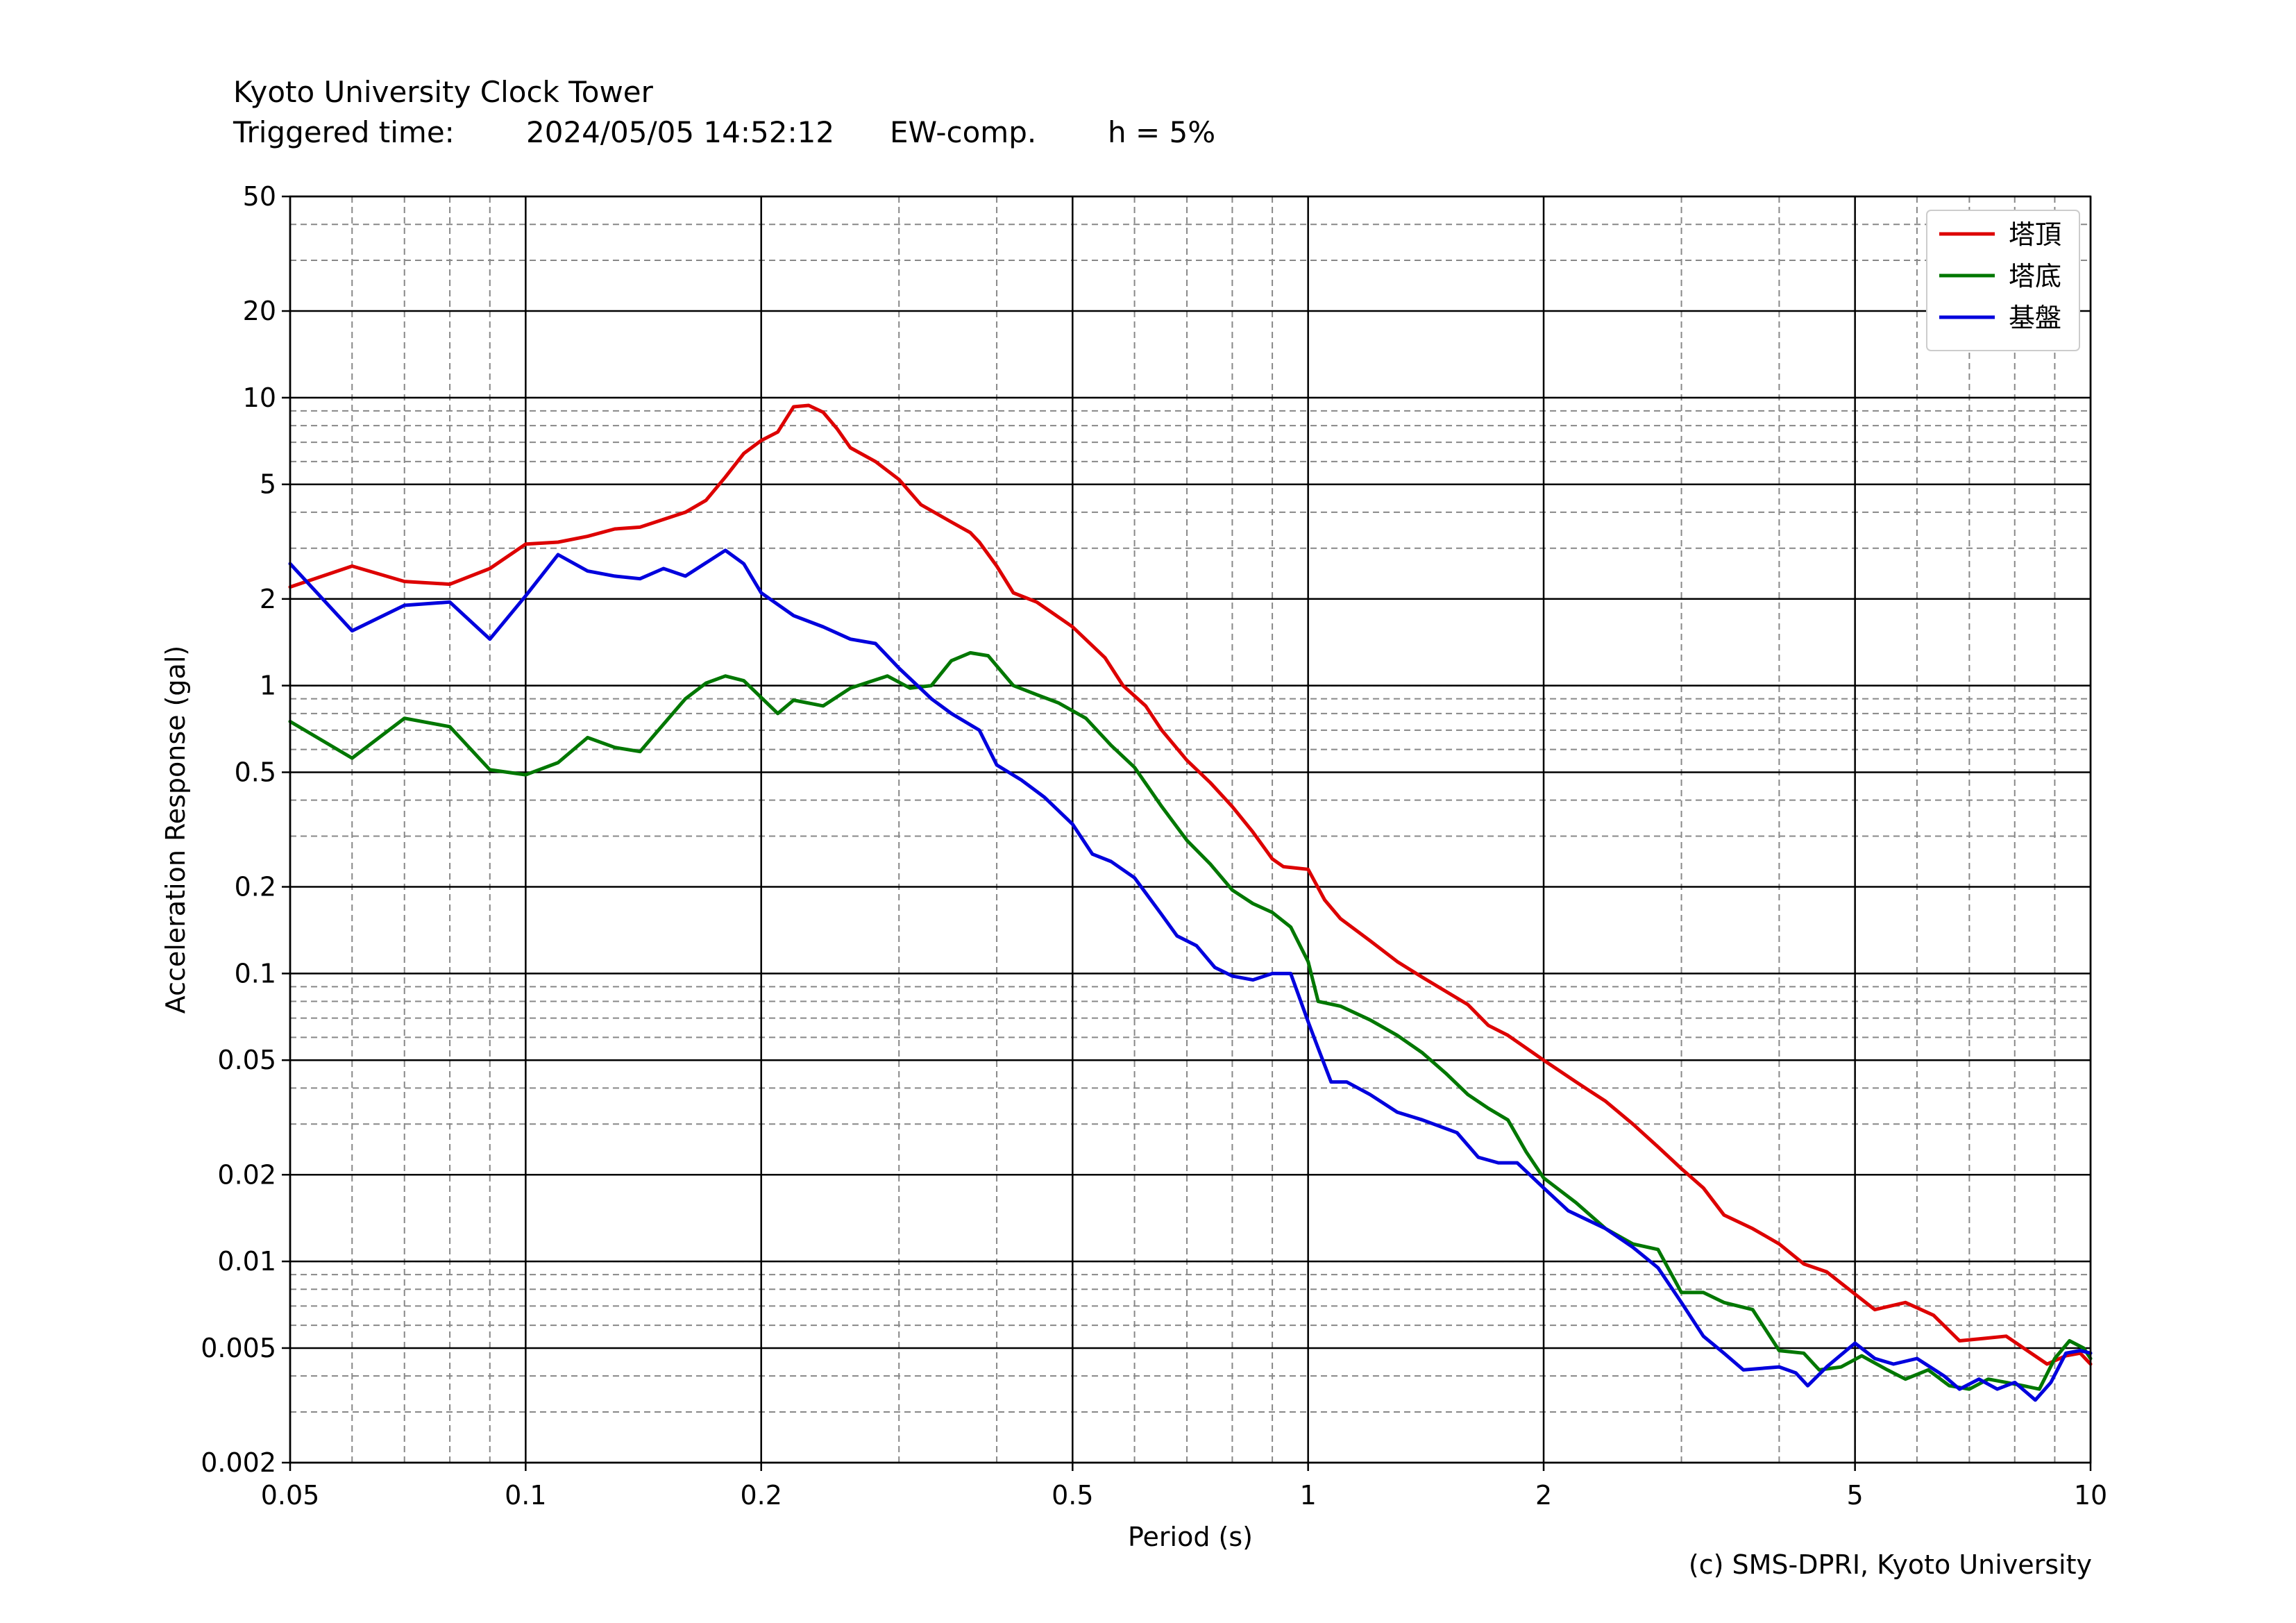 The image size is (2296, 1623). Describe the element at coordinates (2035, 234) in the screenshot. I see `legend-label: 塔頂` at that location.